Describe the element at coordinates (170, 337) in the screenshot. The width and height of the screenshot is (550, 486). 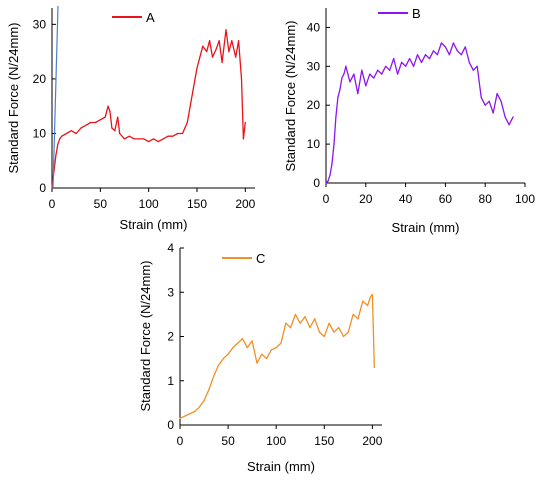
I see `y-tick-label: 2` at that location.